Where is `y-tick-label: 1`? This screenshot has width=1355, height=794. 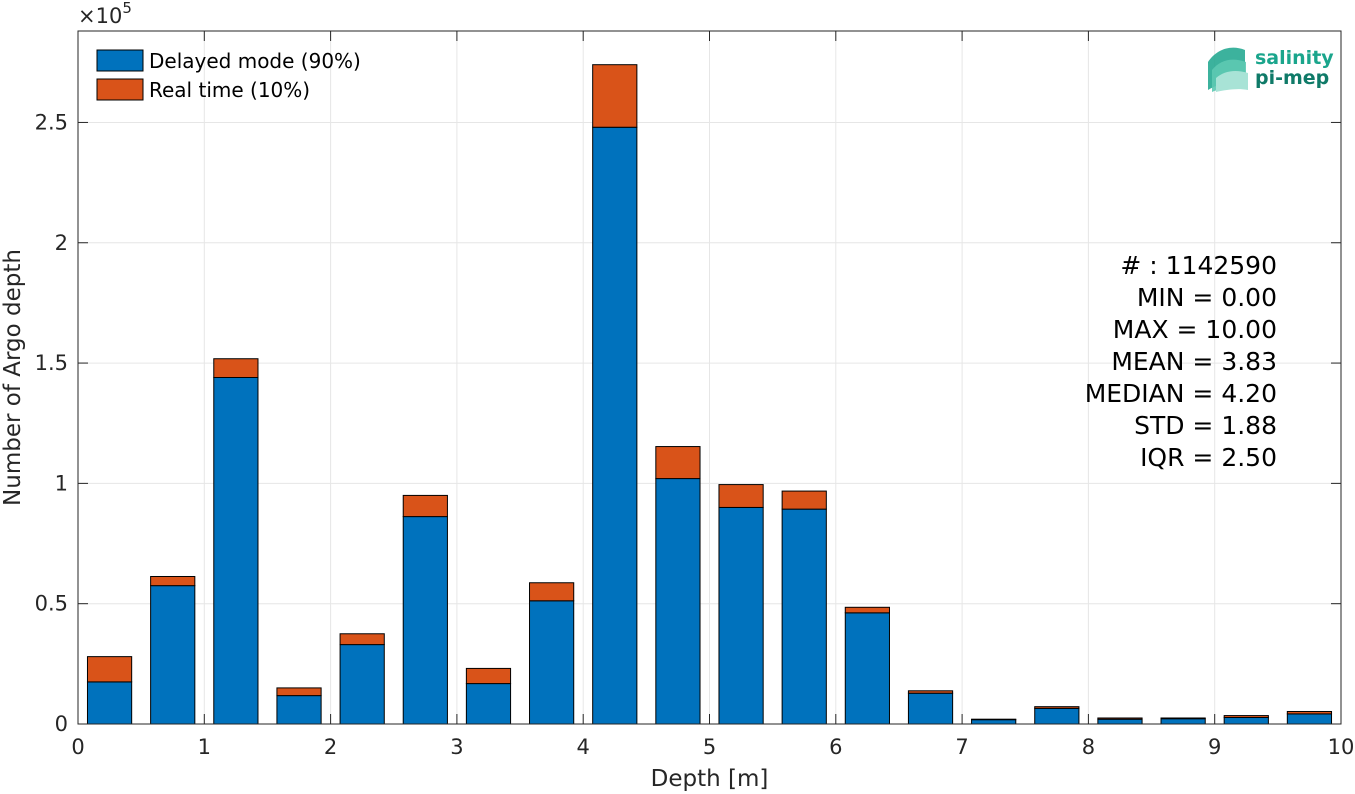
y-tick-label: 1 is located at coordinates (61, 483).